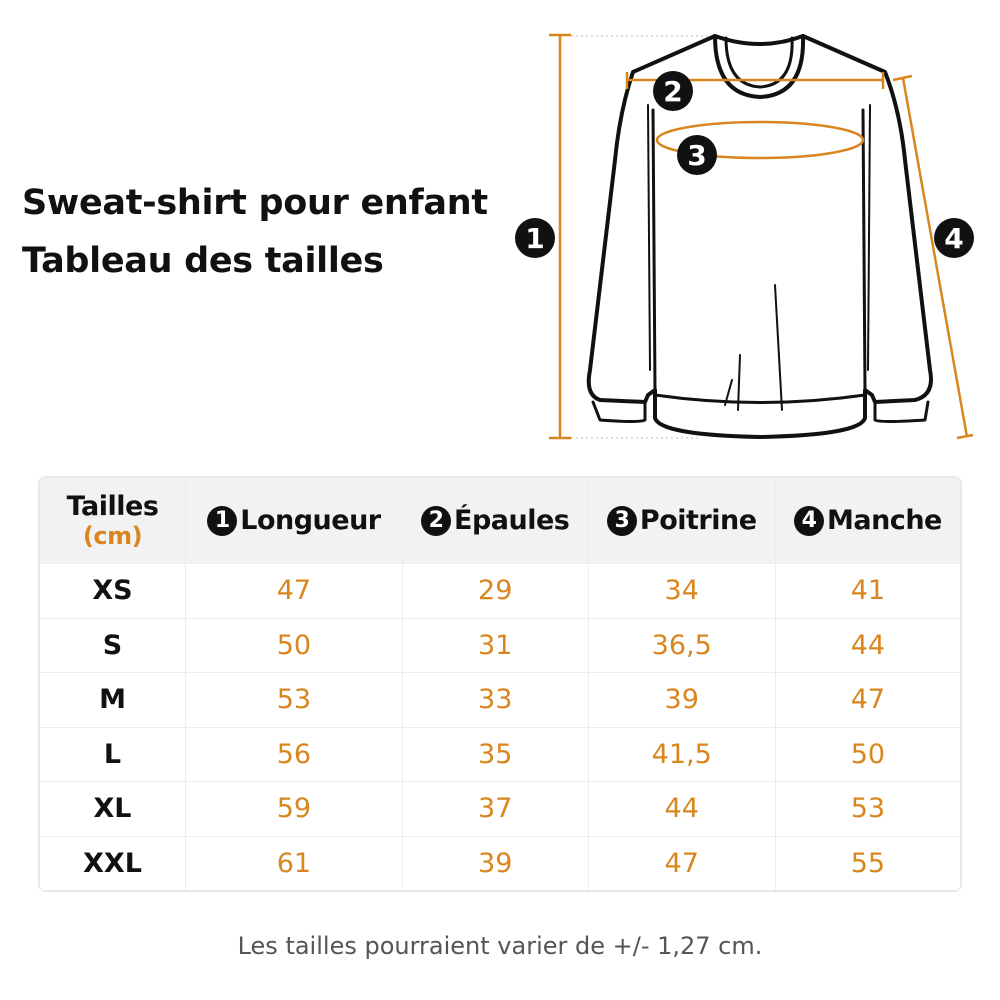  I want to click on chest-ellipse, so click(760, 140).